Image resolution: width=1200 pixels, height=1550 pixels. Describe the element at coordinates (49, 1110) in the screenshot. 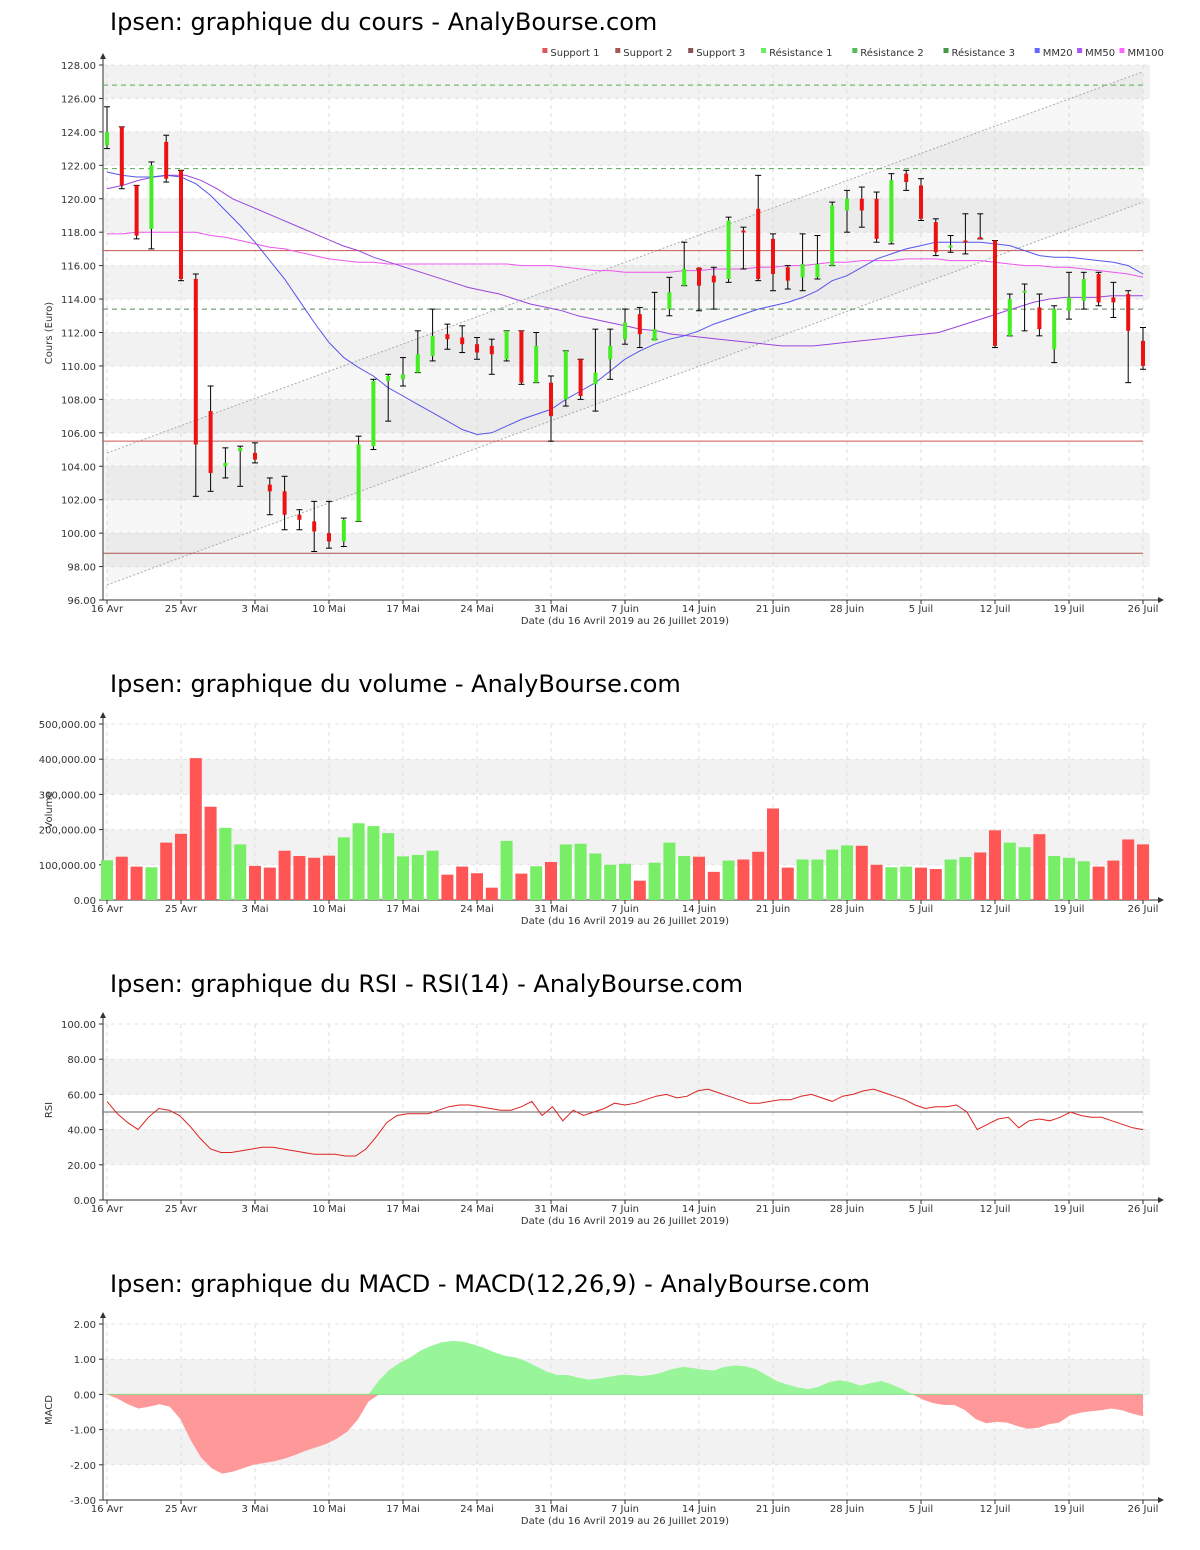

I see `rsi-ylabel: RSI` at that location.